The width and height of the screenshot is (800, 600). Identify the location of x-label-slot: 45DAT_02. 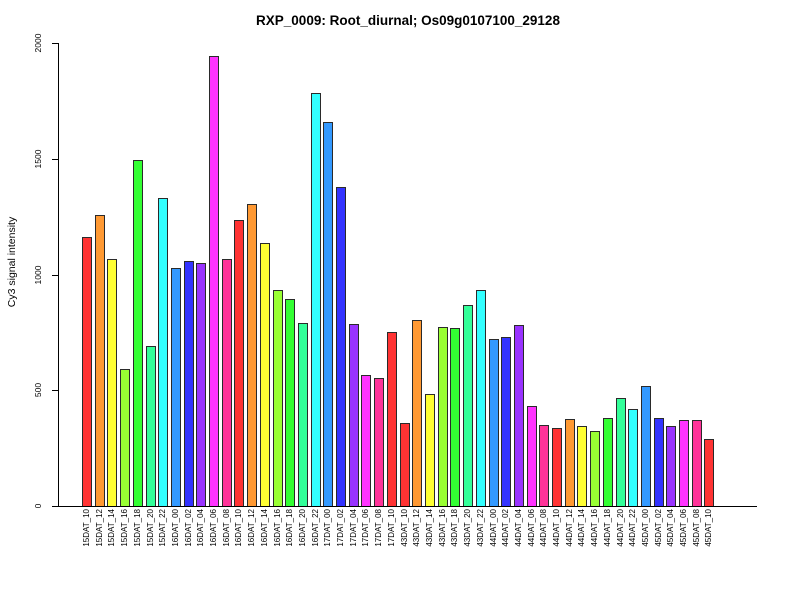
(659, 528).